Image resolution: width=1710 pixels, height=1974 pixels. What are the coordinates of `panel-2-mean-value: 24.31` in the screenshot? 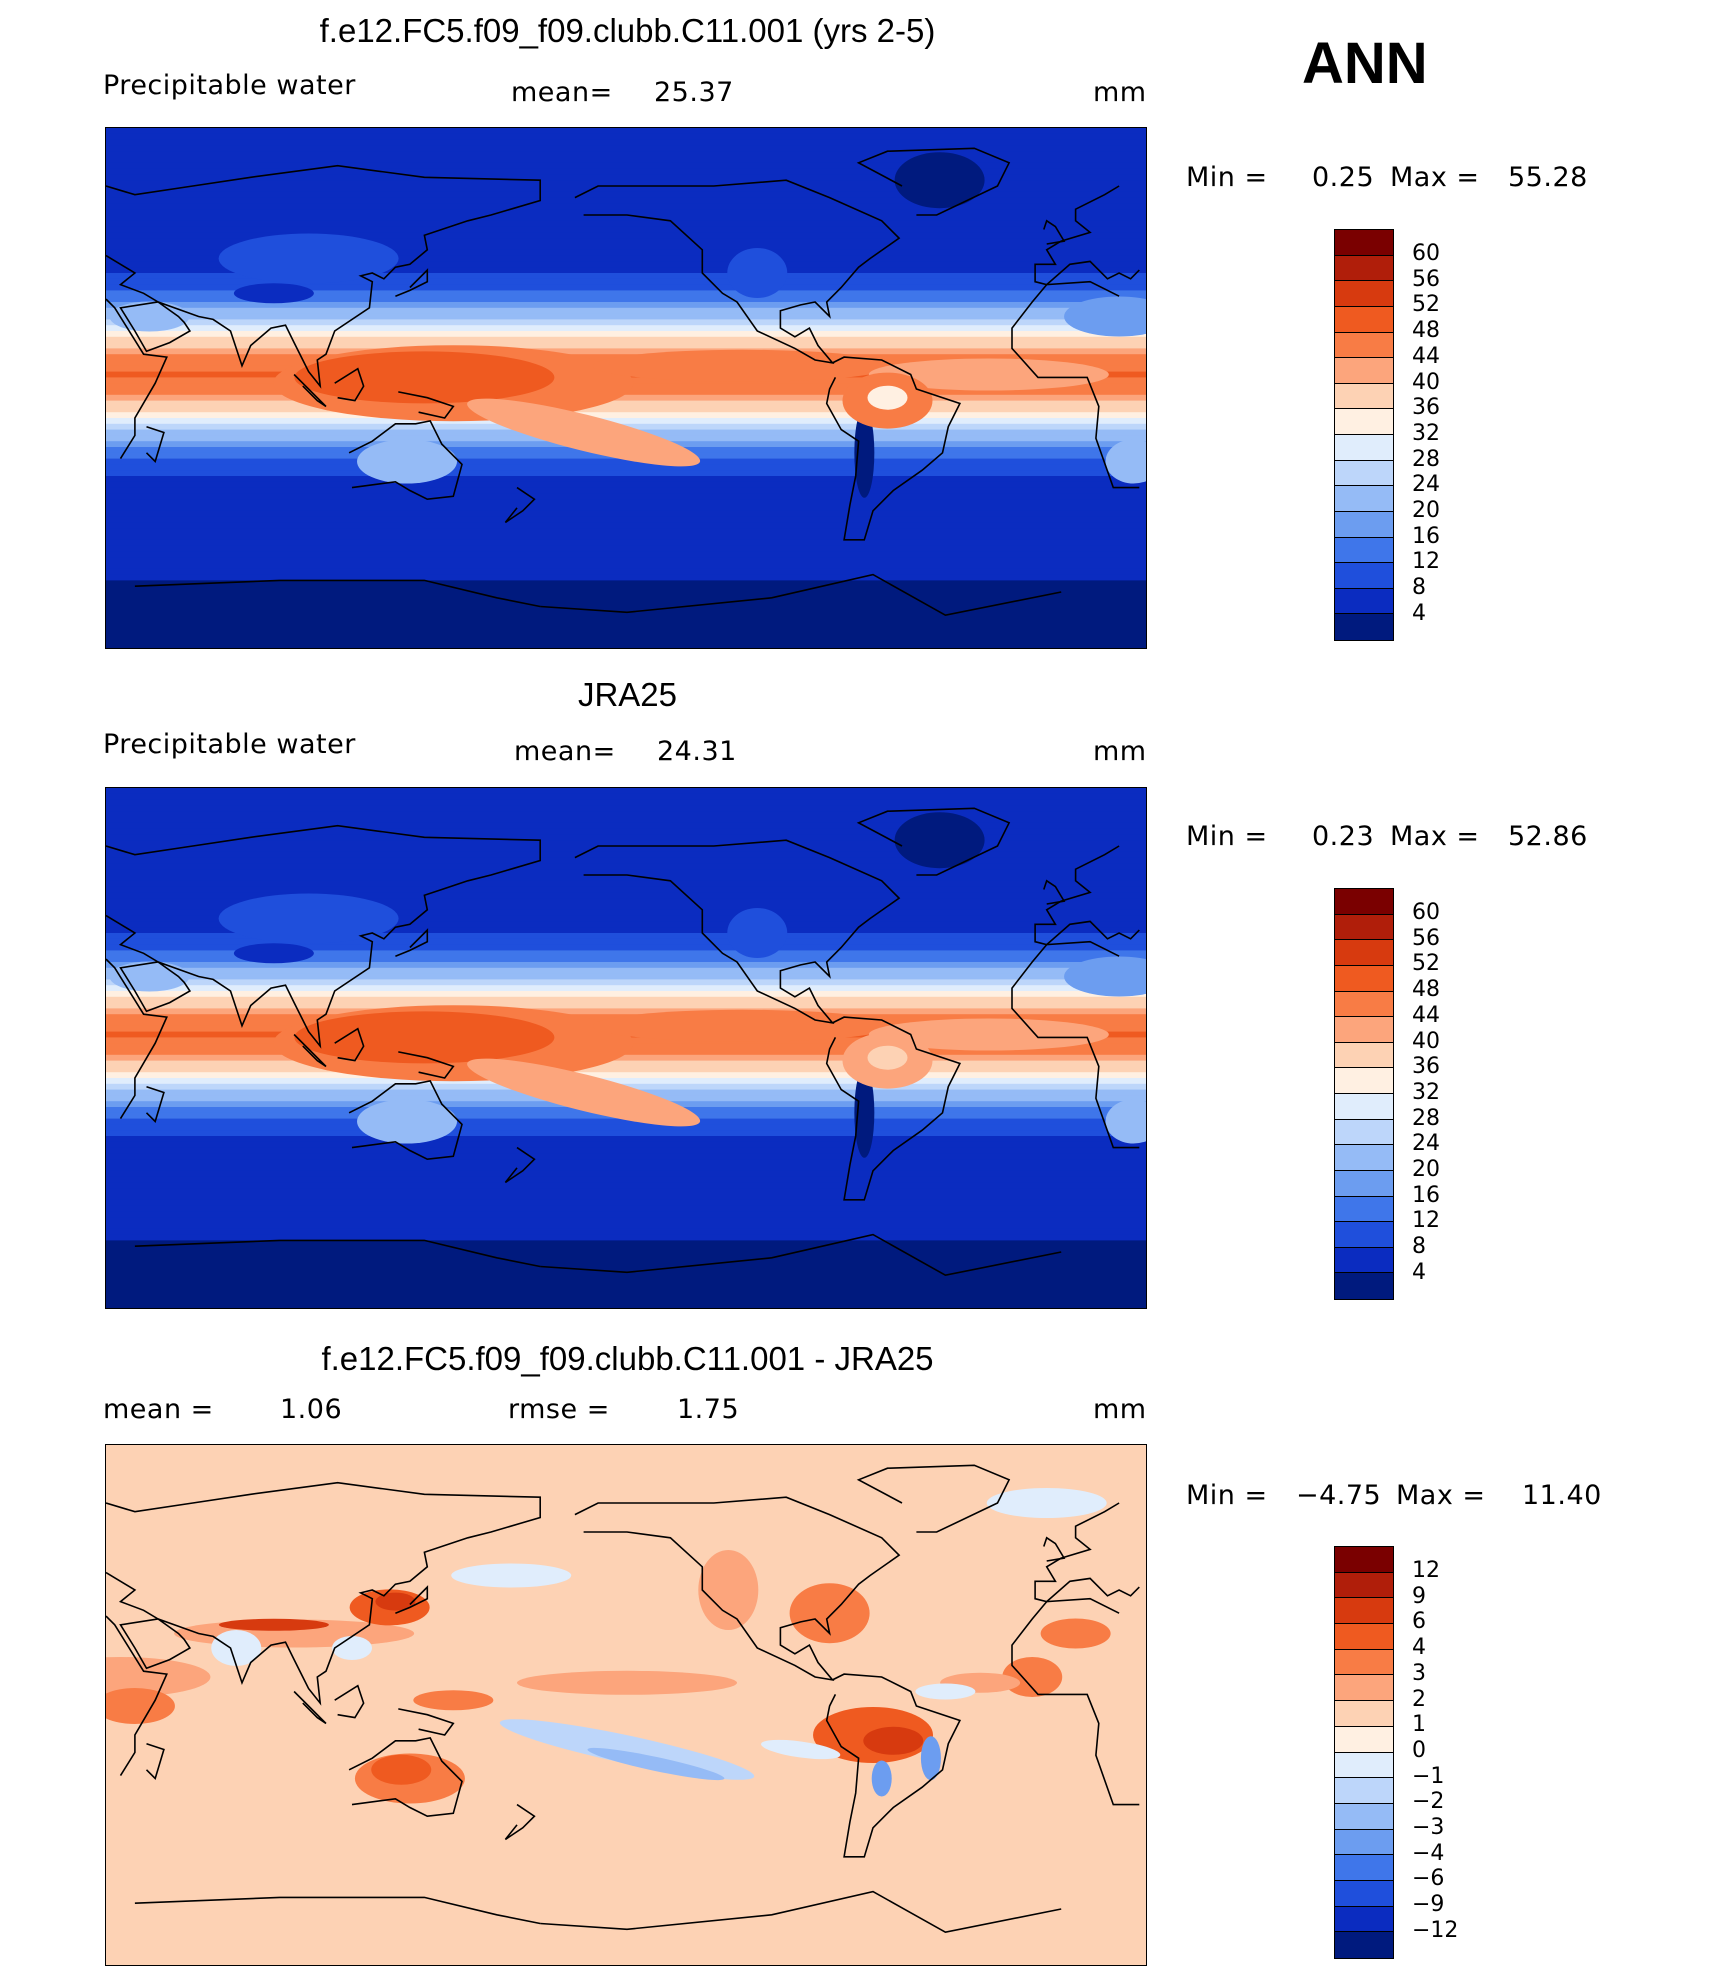 It's located at (697, 751).